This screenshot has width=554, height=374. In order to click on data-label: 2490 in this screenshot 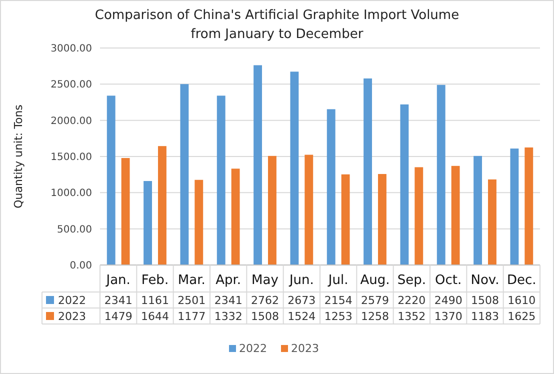, I will do `click(448, 300)`.